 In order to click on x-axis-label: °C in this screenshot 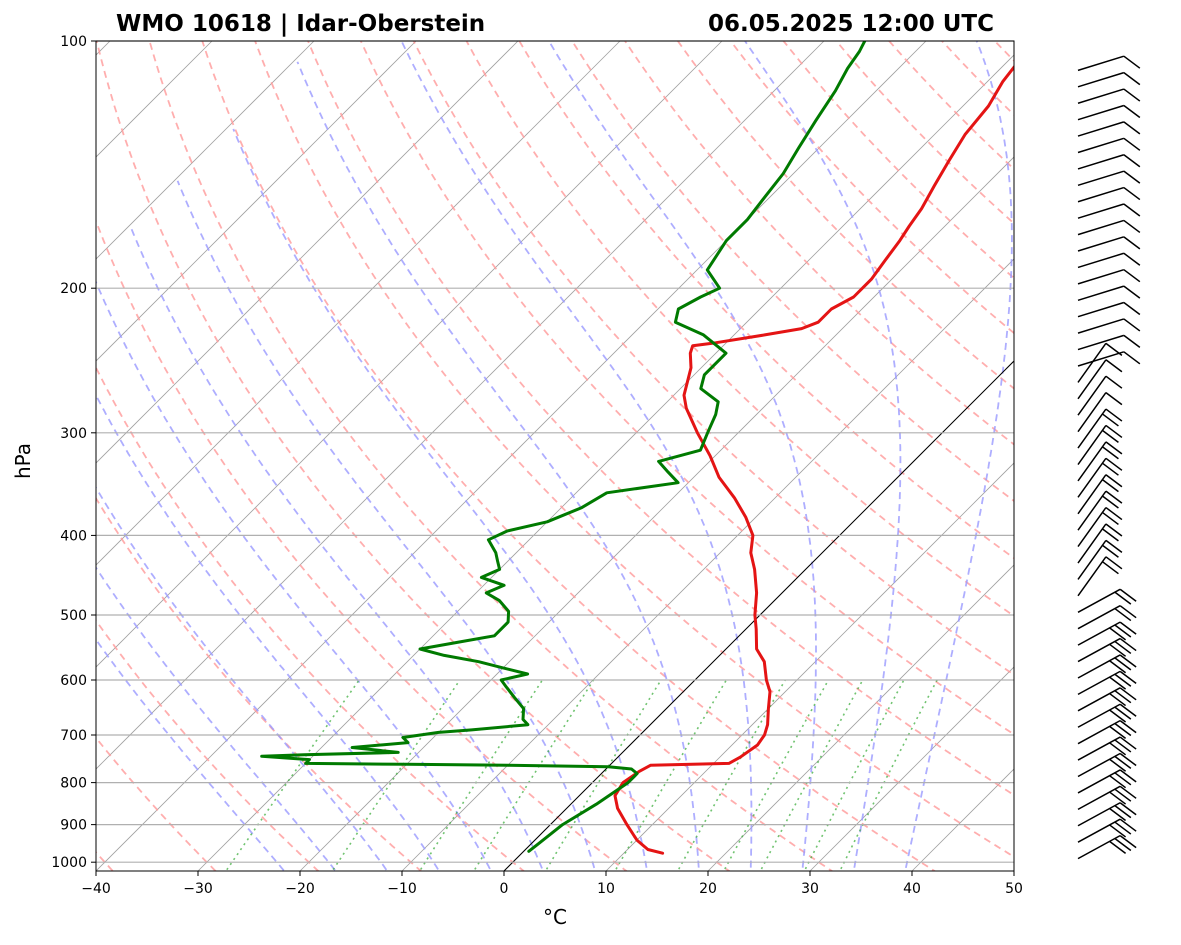, I will do `click(555, 917)`.